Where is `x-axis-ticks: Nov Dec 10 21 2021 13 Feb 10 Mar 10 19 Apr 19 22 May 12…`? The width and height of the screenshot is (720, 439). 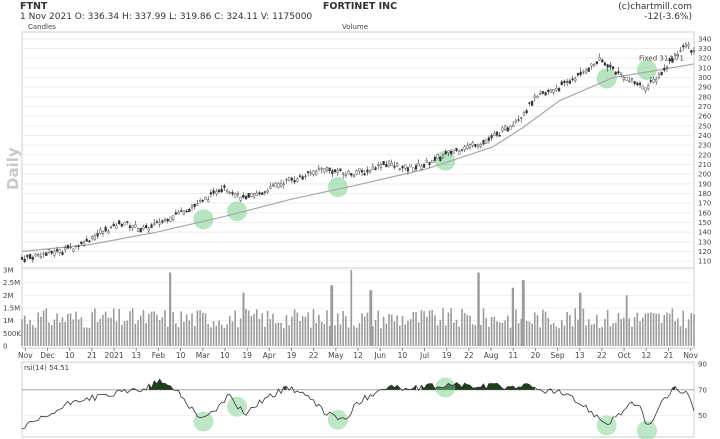
x-axis-ticks: Nov Dec 10 21 2021 13 Feb 10 Mar 10 19 Apr 19 22 May 12… is located at coordinates (358, 354).